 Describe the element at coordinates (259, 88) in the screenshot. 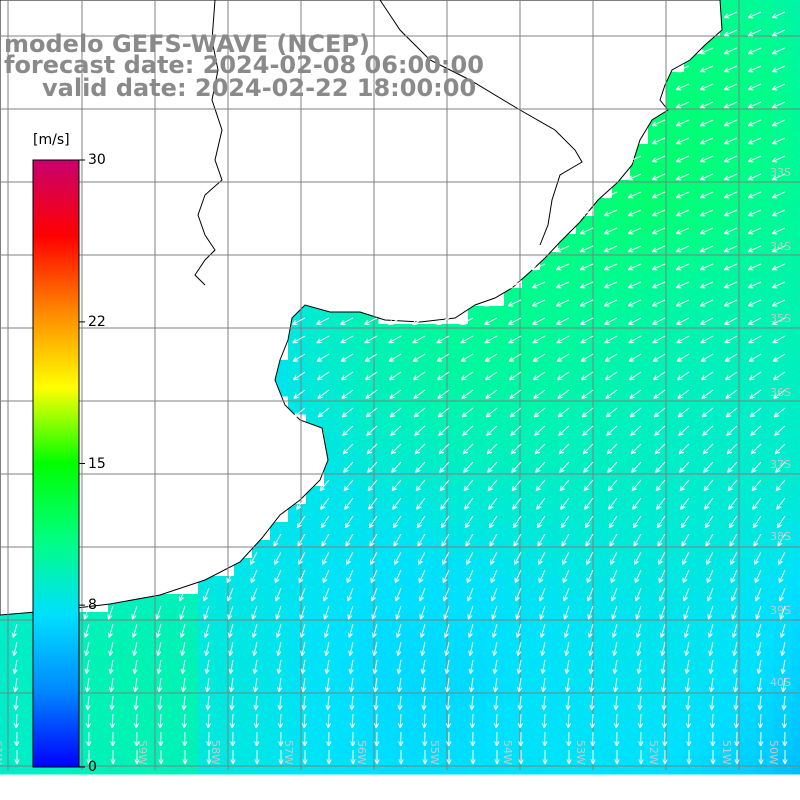

I see `title-valid-date: valid date: 2024-02-22 18:00:00` at that location.